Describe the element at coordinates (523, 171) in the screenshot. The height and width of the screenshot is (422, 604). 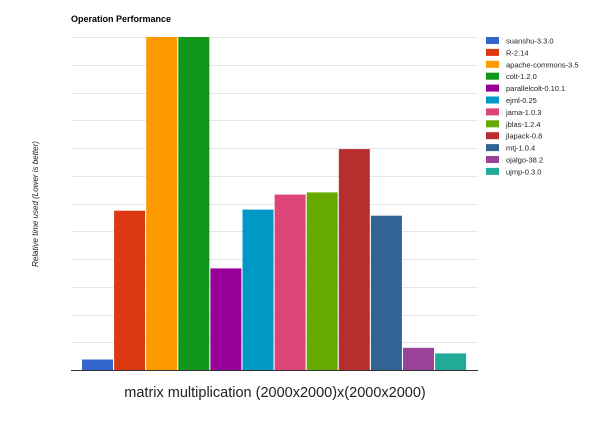
I see `legend-label-ujmp-0.3.0: ujmp-0.3.0` at that location.